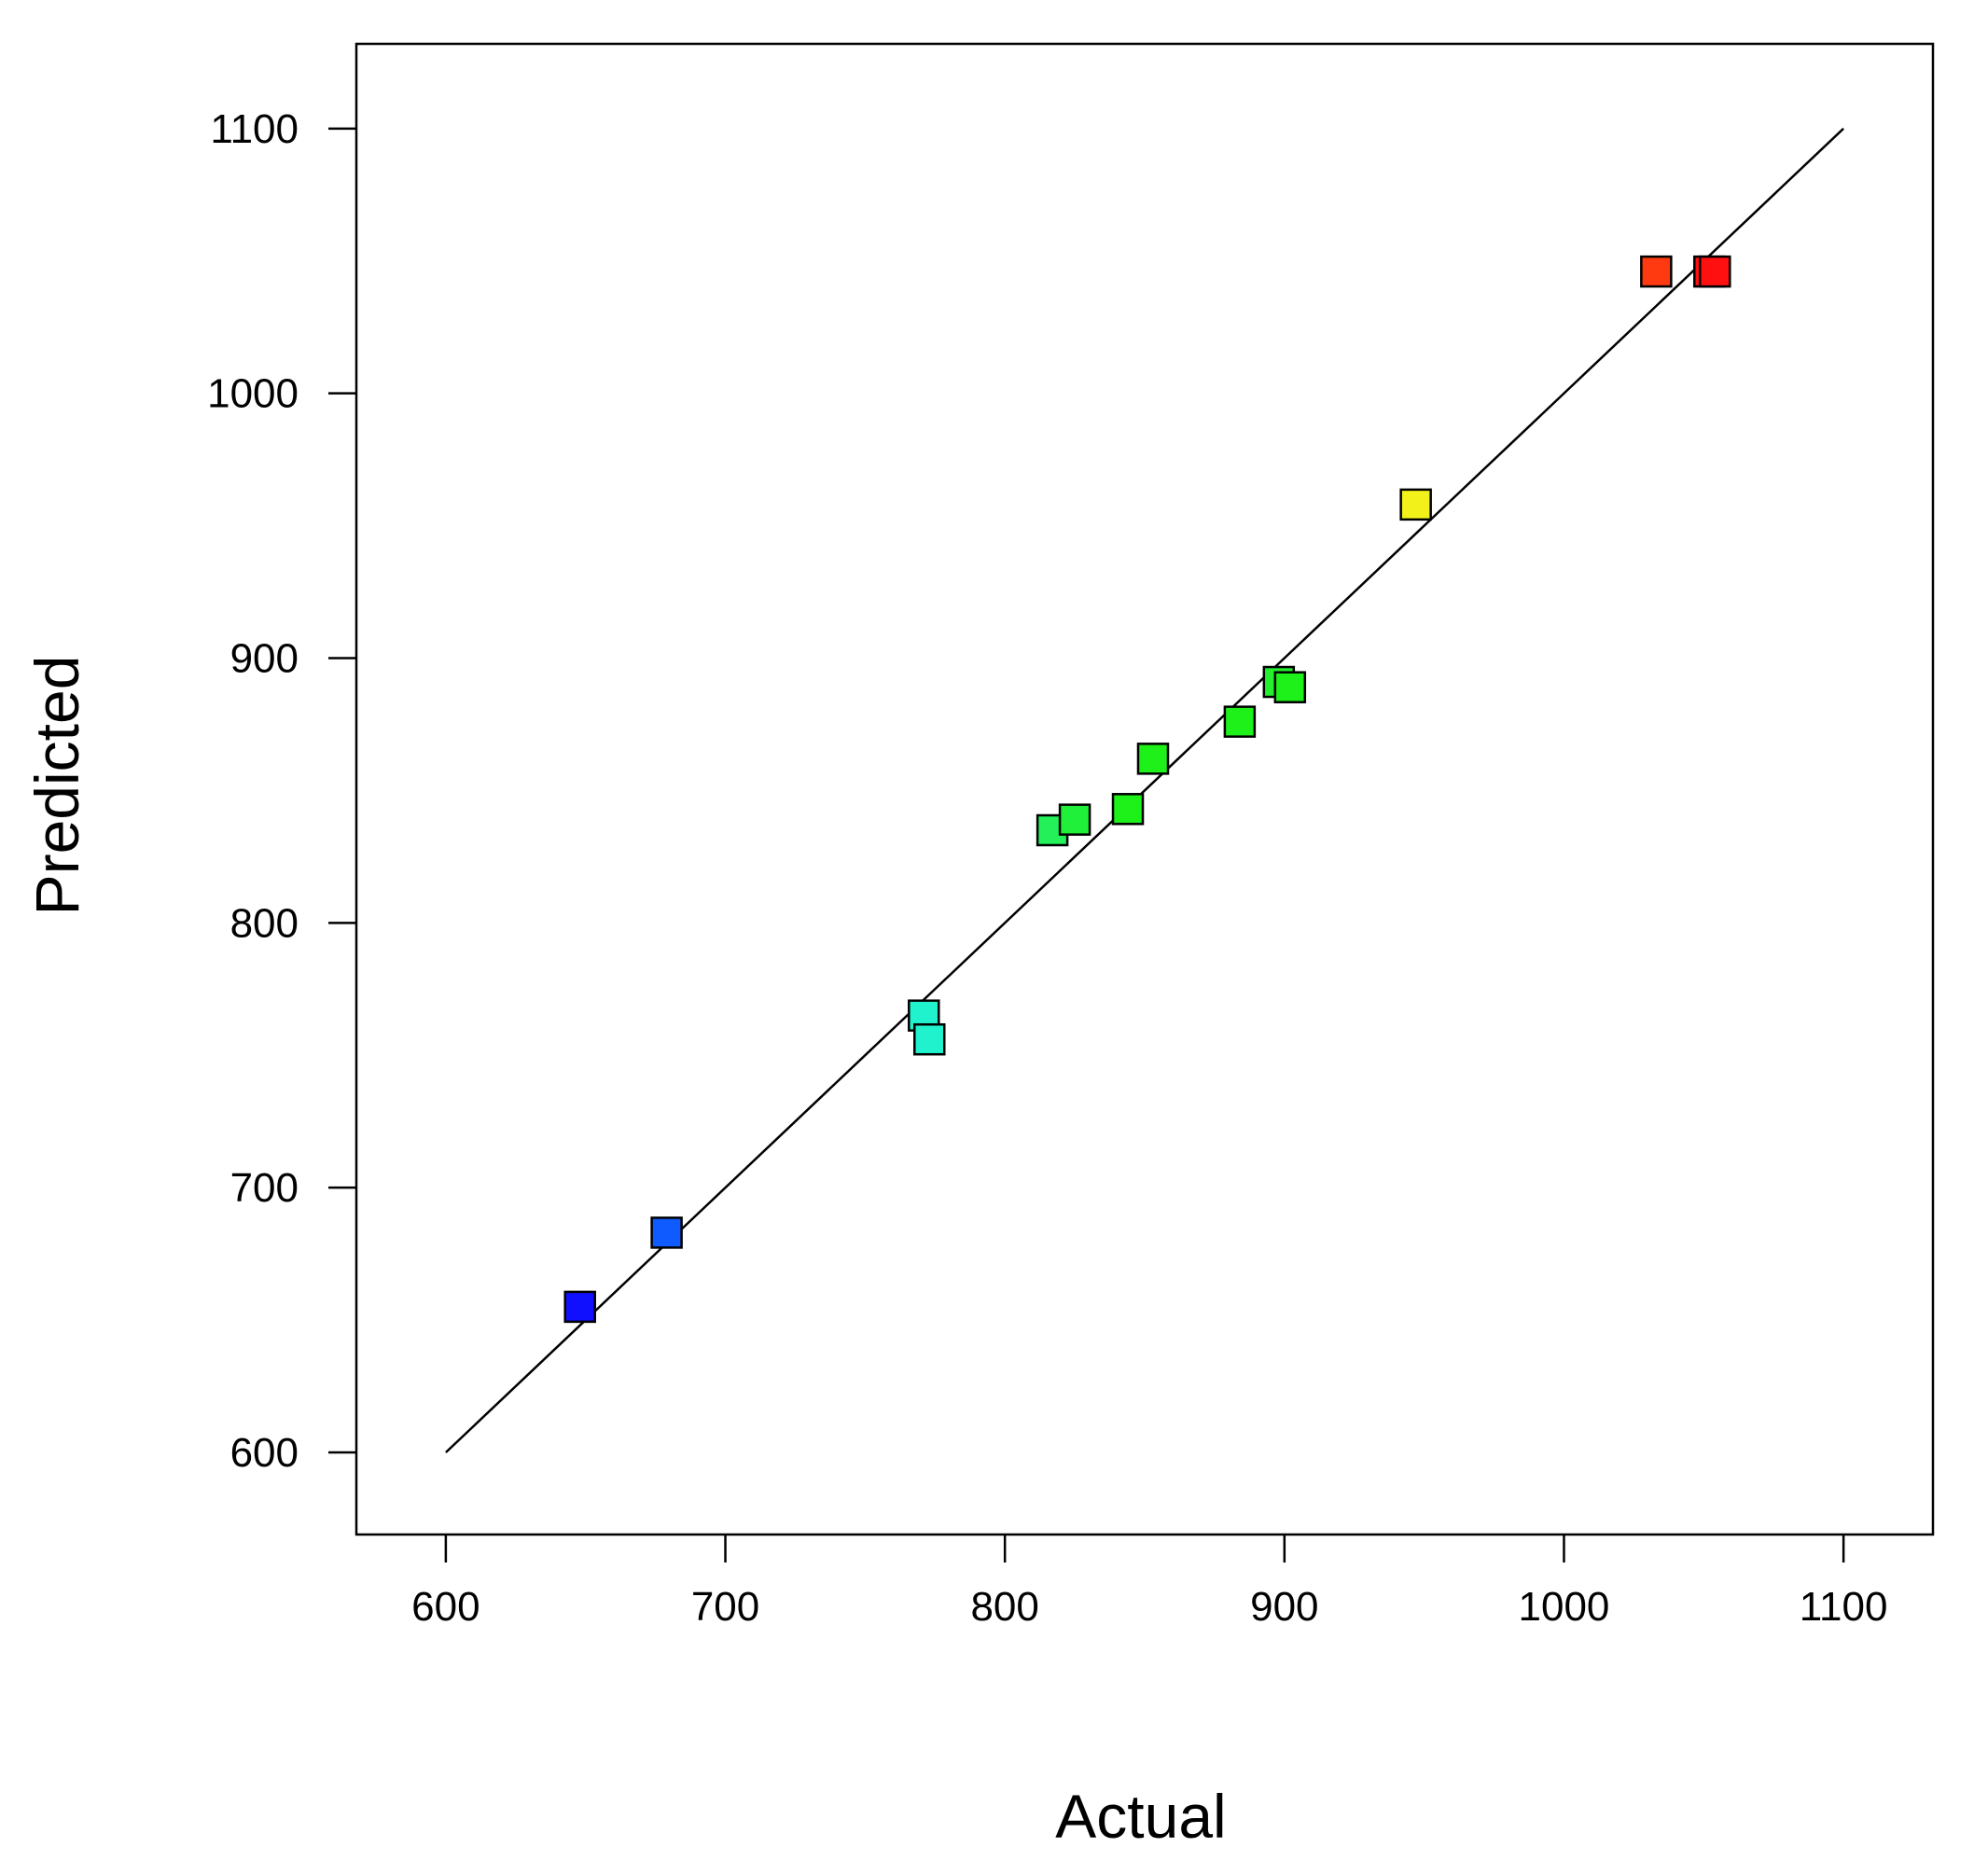 This screenshot has width=1988, height=1875. What do you see at coordinates (282, 791) in the screenshot?
I see `y-axis-ticks: 600 700 800 900 1000 1100` at bounding box center [282, 791].